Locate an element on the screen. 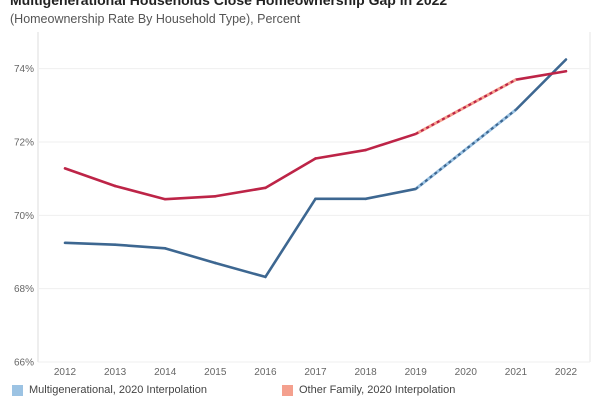 This screenshot has width=600, height=400. x-tick-label: 2012 is located at coordinates (65, 372).